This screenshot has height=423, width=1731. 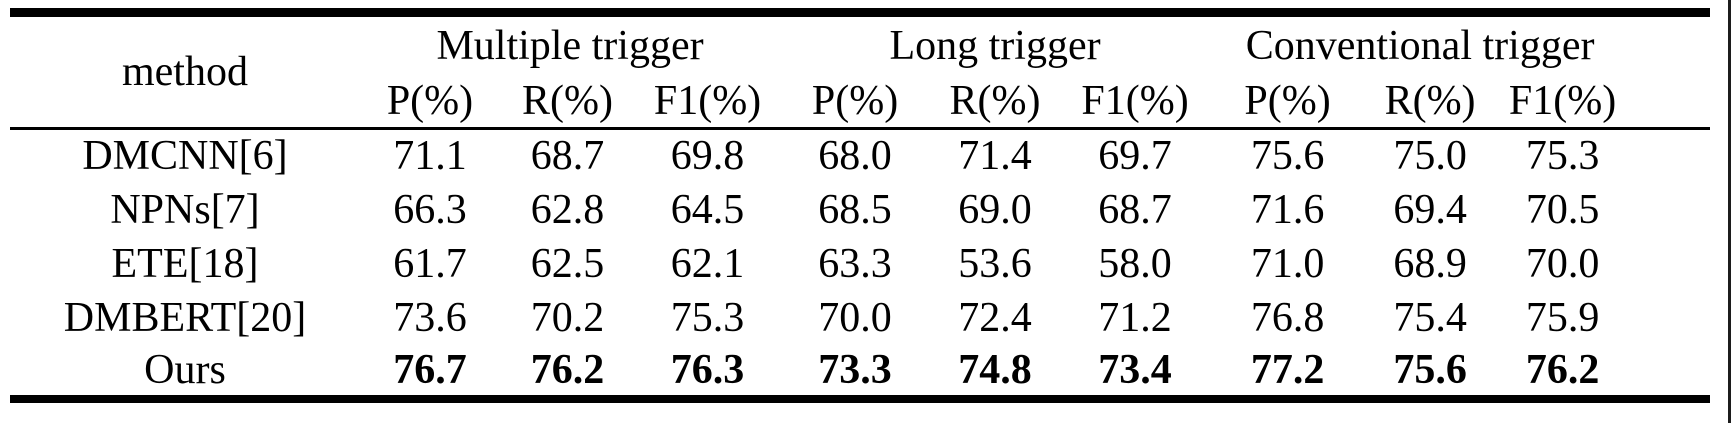 What do you see at coordinates (567, 263) in the screenshot?
I see `value-cell: 62.5` at bounding box center [567, 263].